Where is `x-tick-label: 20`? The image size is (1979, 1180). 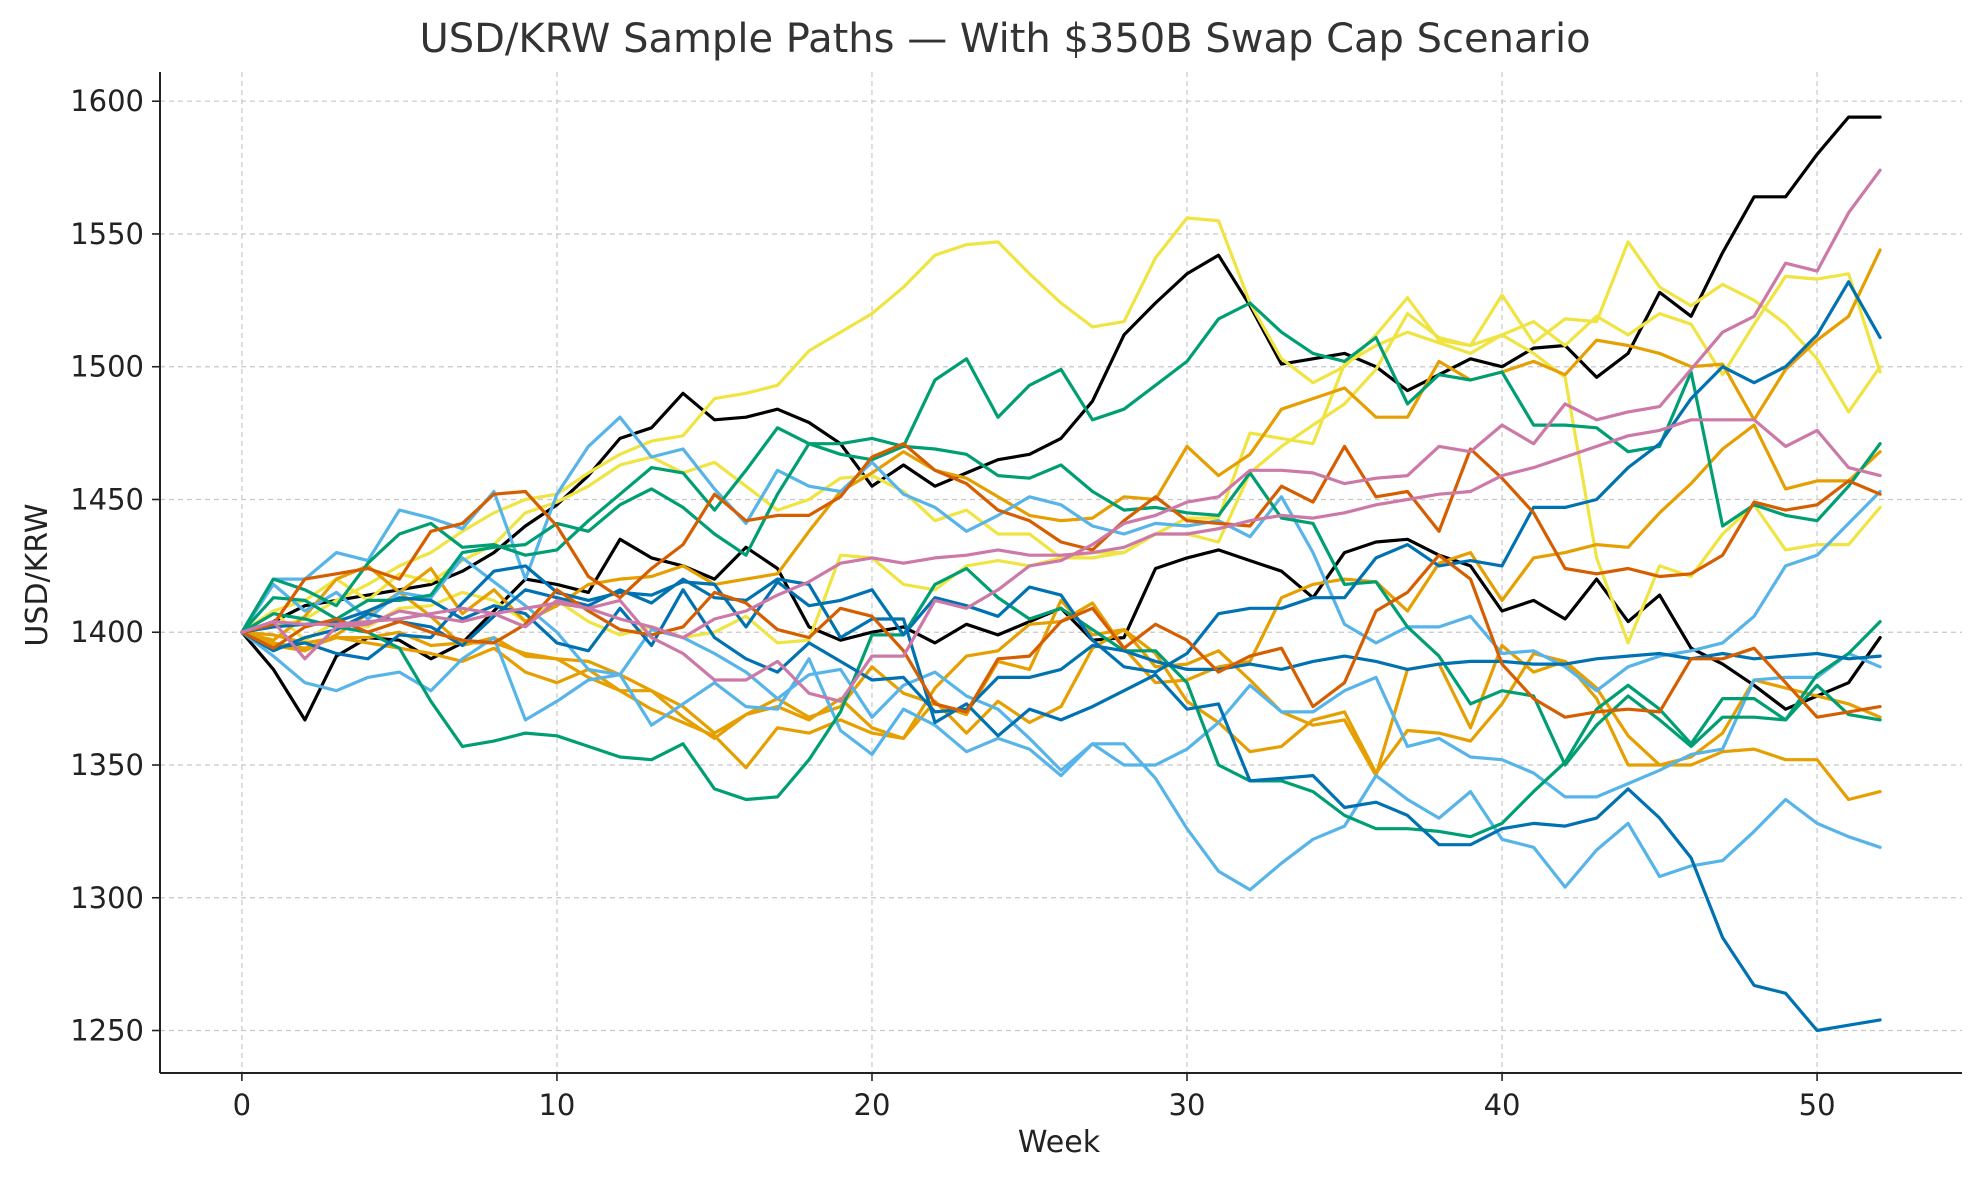
x-tick-label: 20 is located at coordinates (872, 1105).